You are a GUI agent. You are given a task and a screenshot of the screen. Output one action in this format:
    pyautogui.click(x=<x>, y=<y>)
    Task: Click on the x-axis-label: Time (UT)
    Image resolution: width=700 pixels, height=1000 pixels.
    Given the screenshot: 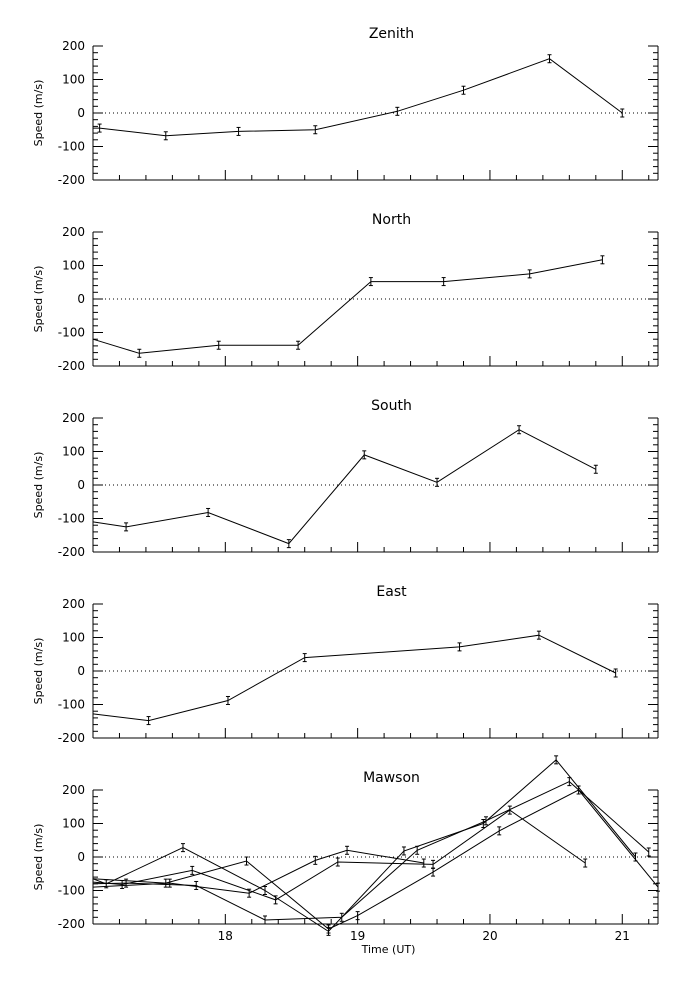 What is the action you would take?
    pyautogui.click(x=388, y=949)
    